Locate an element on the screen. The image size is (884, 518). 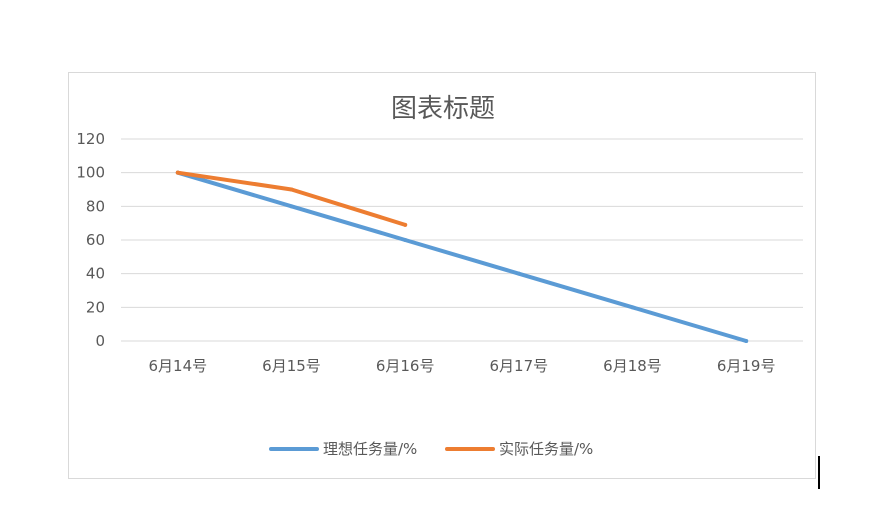
x-tick-label: 6月15号 is located at coordinates (291, 366).